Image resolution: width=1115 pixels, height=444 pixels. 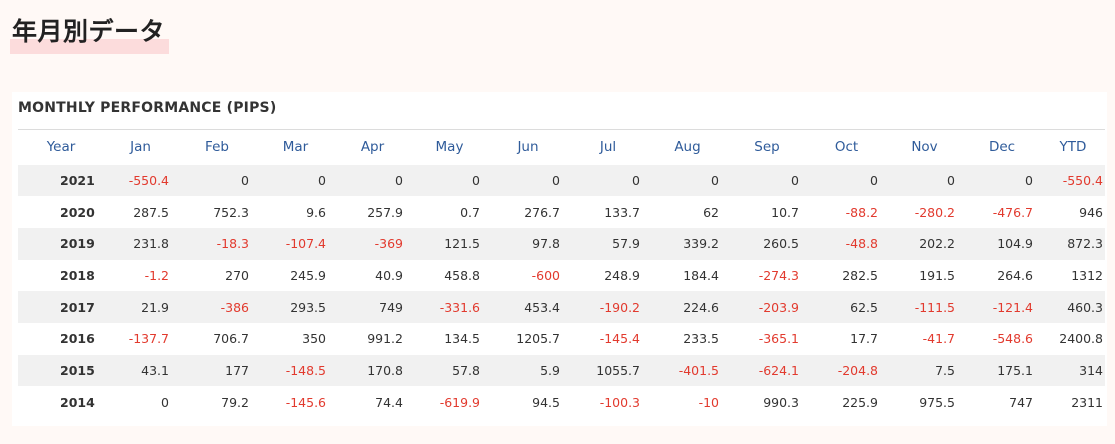 What do you see at coordinates (232, 244) in the screenshot?
I see `value-cell-feb: -18.3` at bounding box center [232, 244].